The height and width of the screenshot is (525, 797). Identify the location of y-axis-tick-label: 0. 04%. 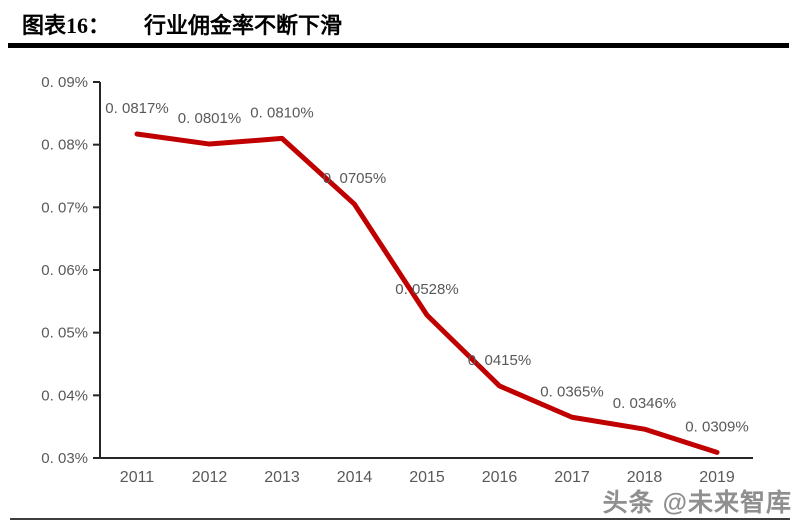
(64, 395).